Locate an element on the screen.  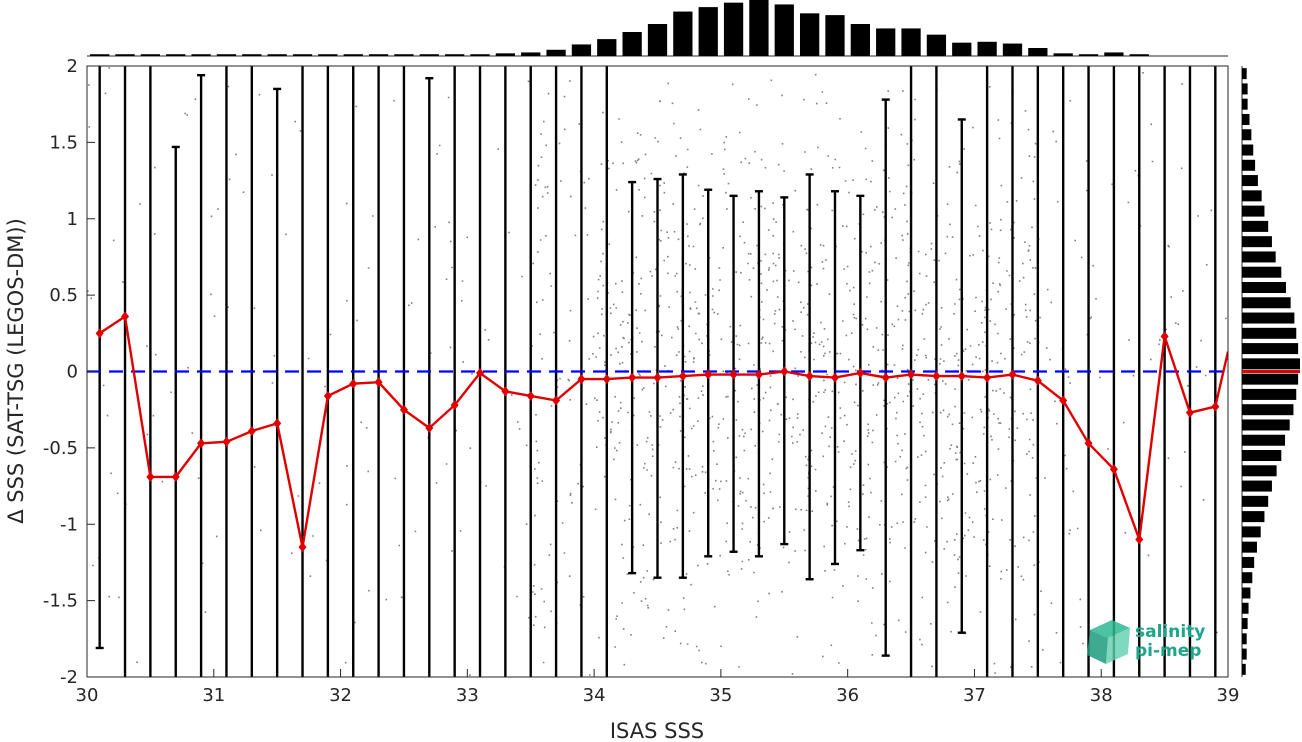
y-tick-label: 0.5 is located at coordinates (63, 295).